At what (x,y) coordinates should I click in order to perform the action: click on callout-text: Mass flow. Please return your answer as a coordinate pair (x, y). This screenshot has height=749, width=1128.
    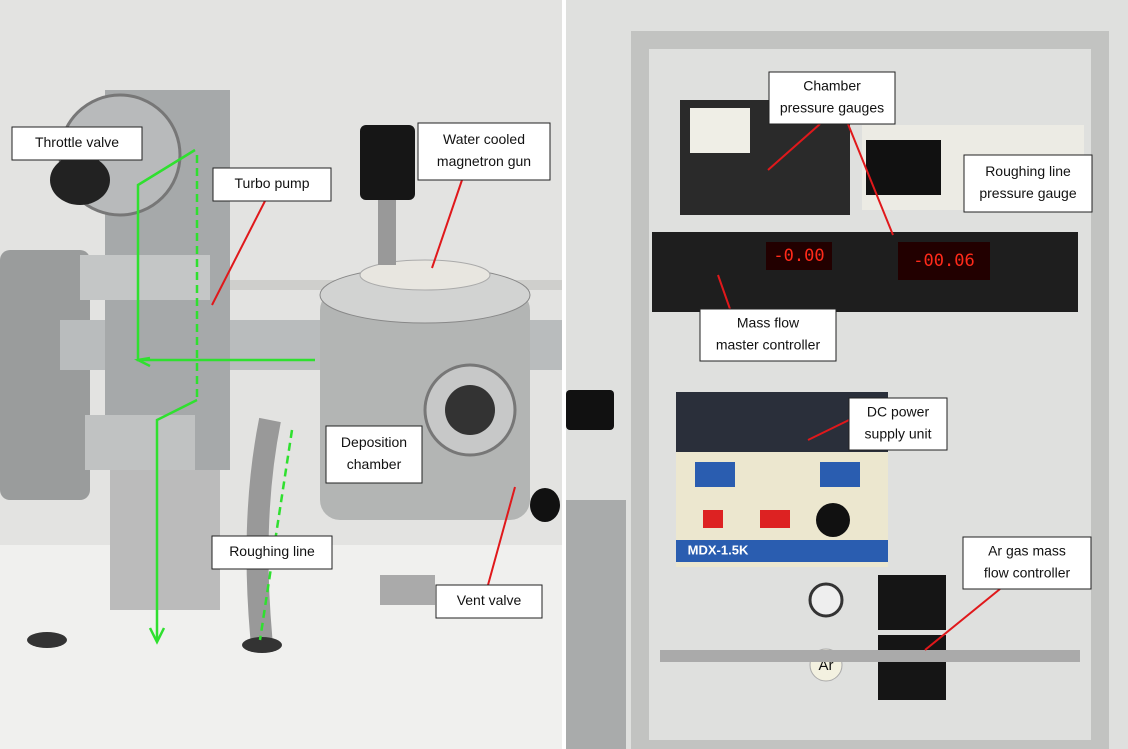
    Looking at the image, I should click on (768, 323).